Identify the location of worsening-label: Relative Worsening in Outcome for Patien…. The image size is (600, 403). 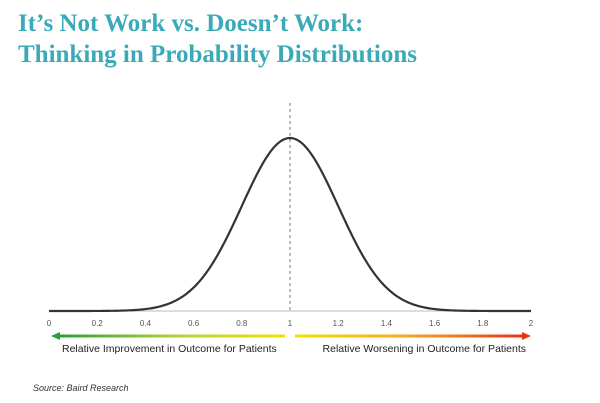
(424, 349).